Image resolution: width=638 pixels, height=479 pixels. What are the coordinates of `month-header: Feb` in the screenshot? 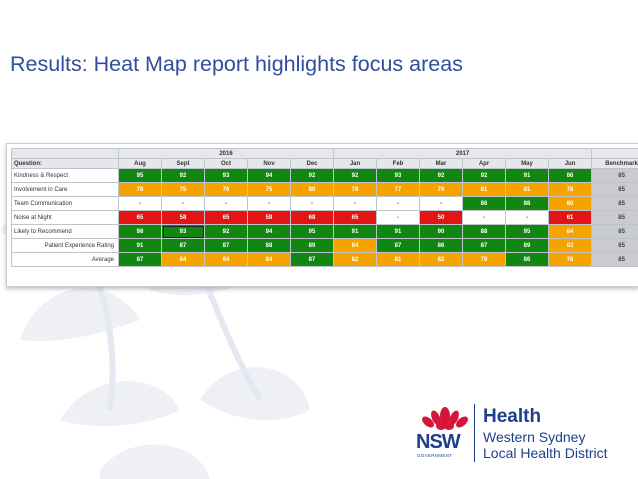 It's located at (398, 163).